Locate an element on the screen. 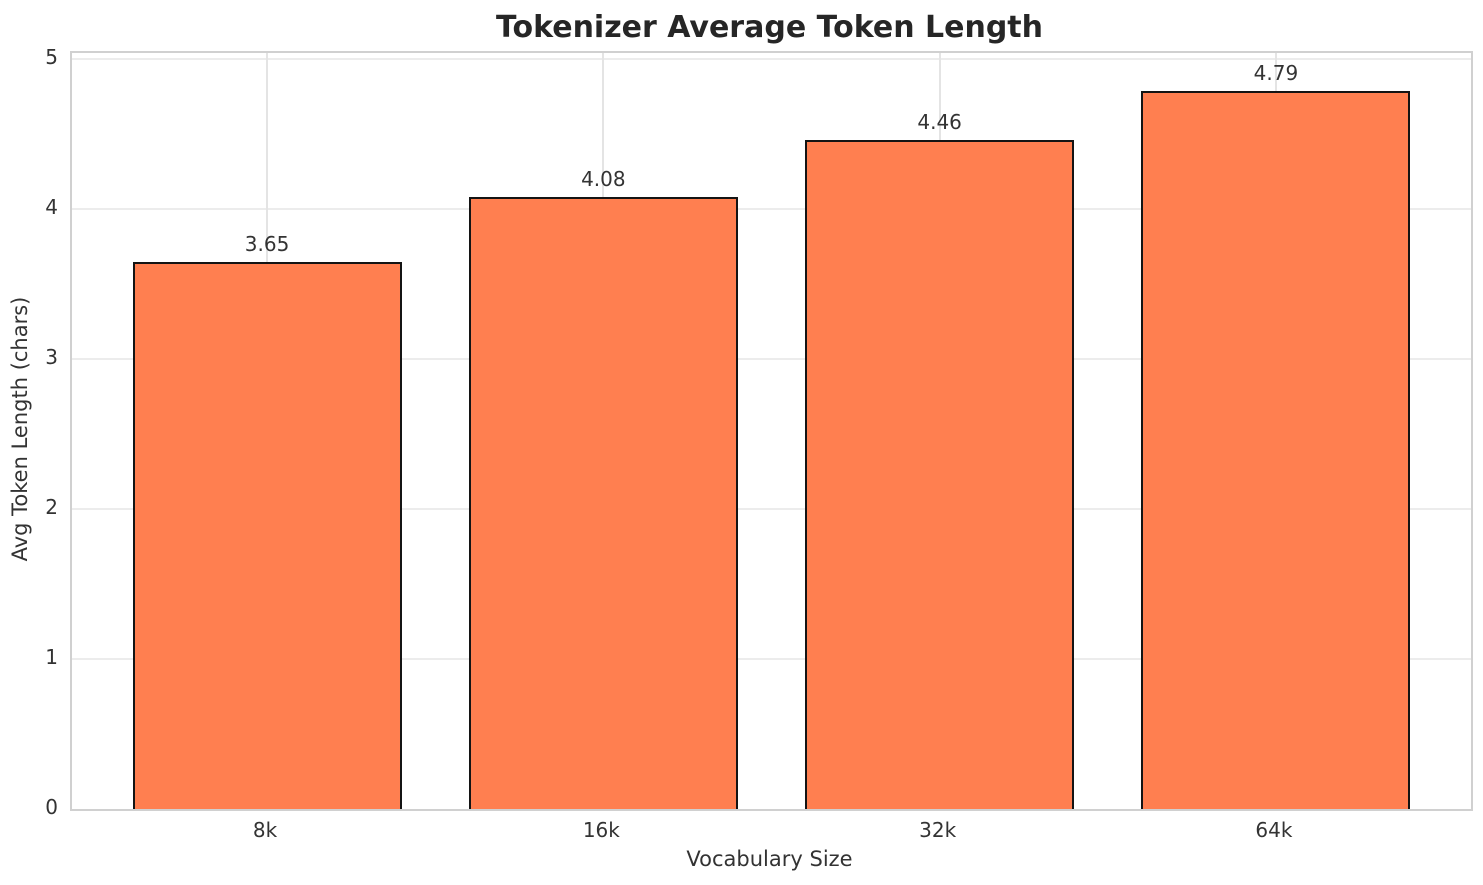  x-axis-label: Vocabulary Size is located at coordinates (769, 859).